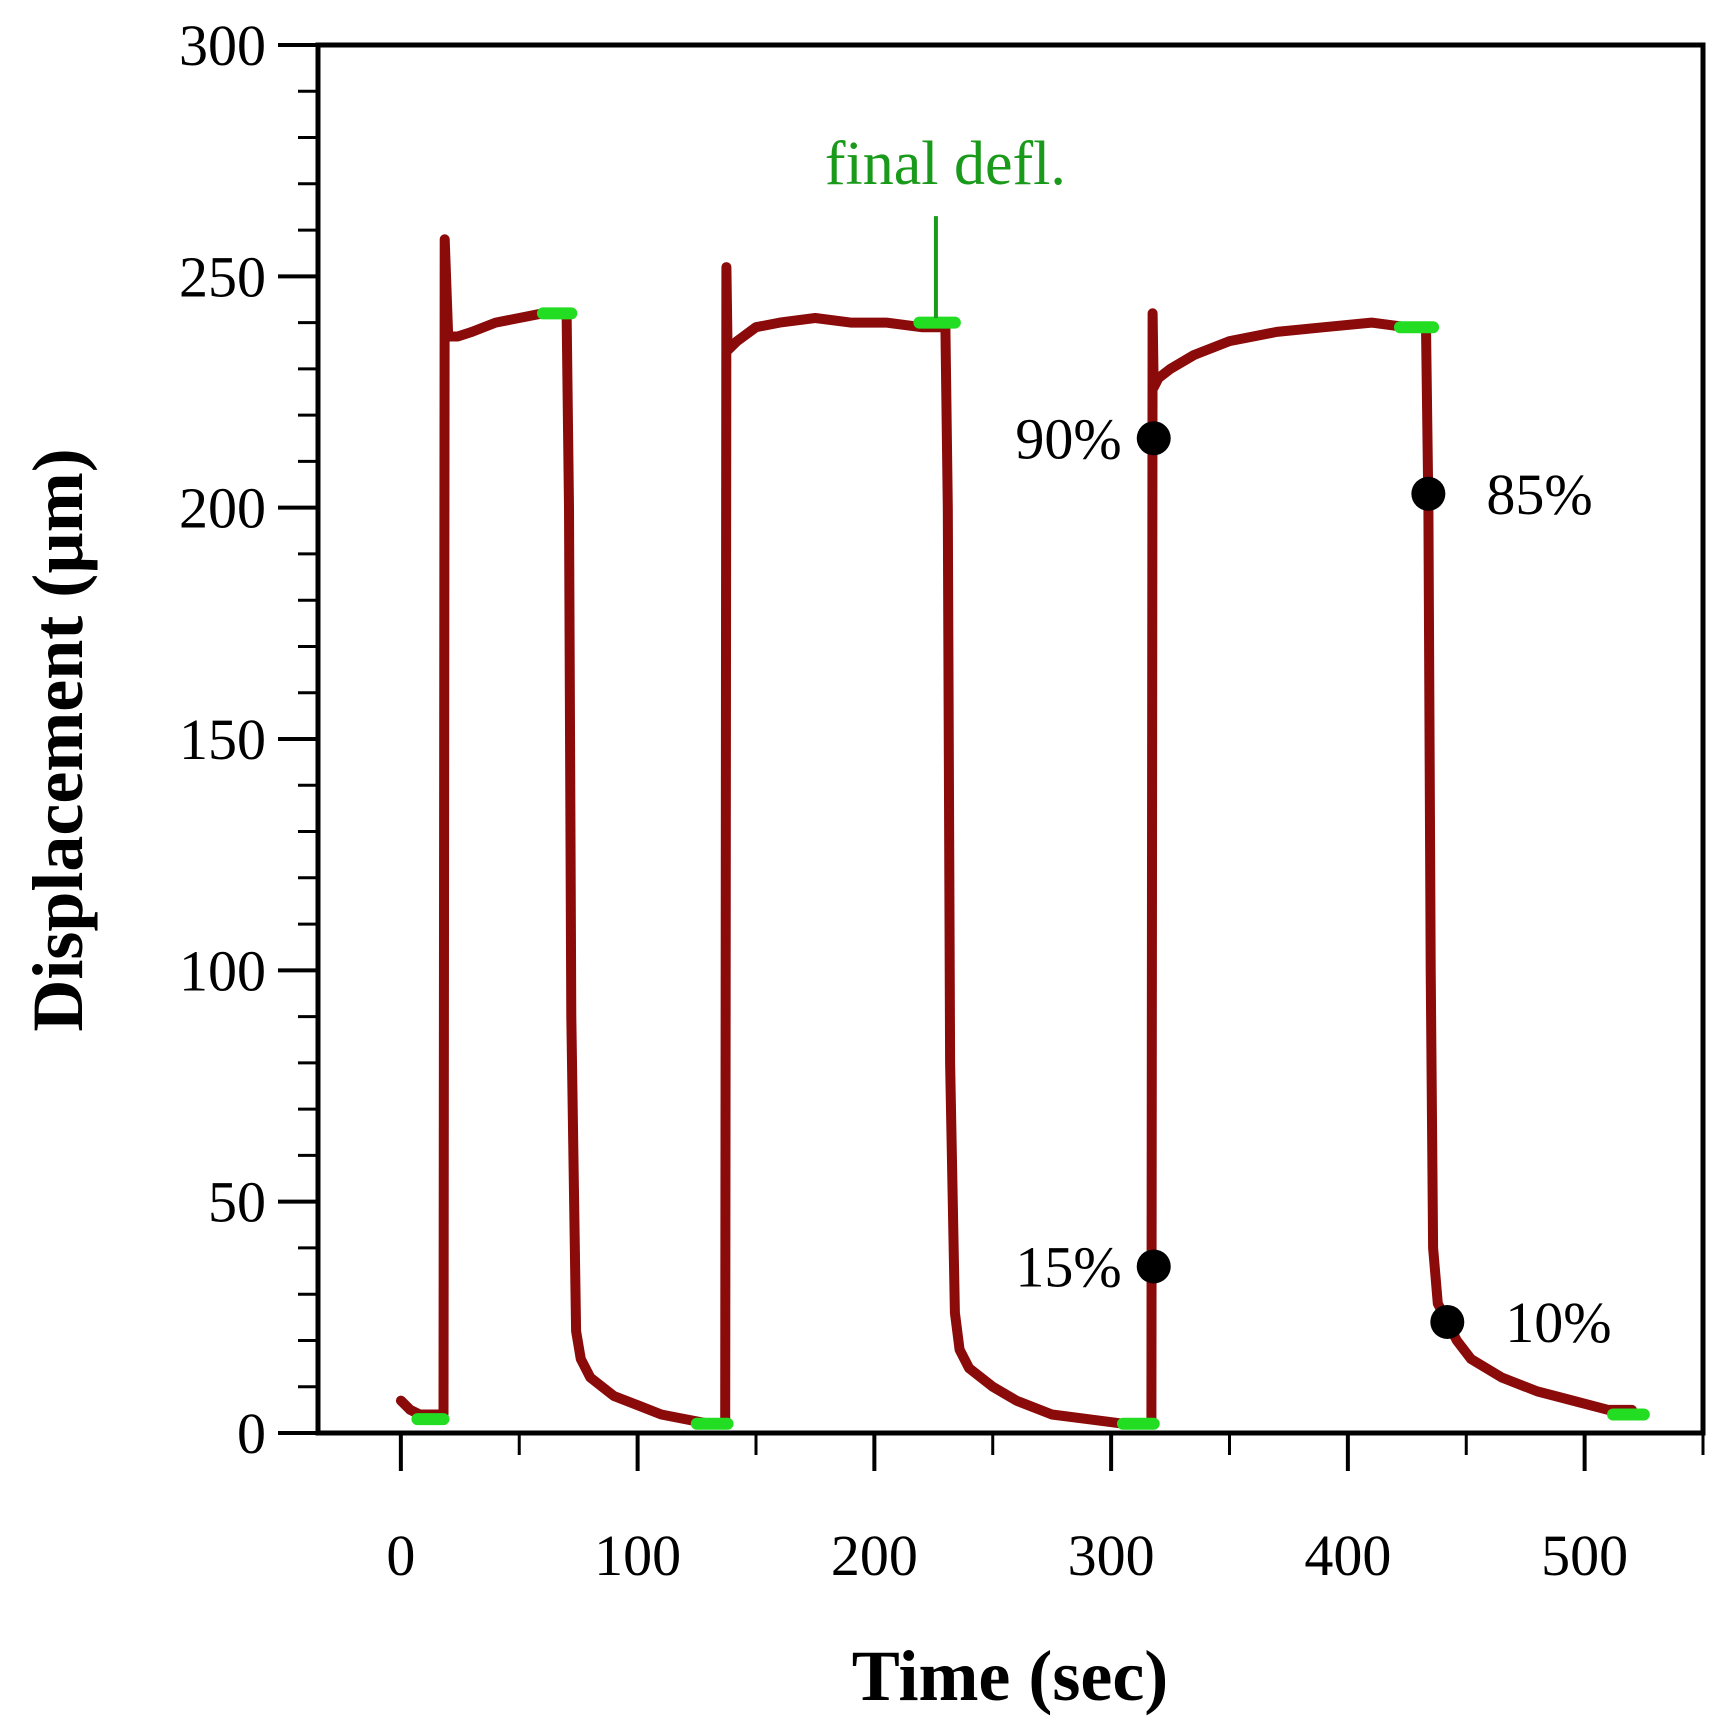 The height and width of the screenshot is (1731, 1717). Describe the element at coordinates (945, 164) in the screenshot. I see `final-defl-label: final defl.` at that location.